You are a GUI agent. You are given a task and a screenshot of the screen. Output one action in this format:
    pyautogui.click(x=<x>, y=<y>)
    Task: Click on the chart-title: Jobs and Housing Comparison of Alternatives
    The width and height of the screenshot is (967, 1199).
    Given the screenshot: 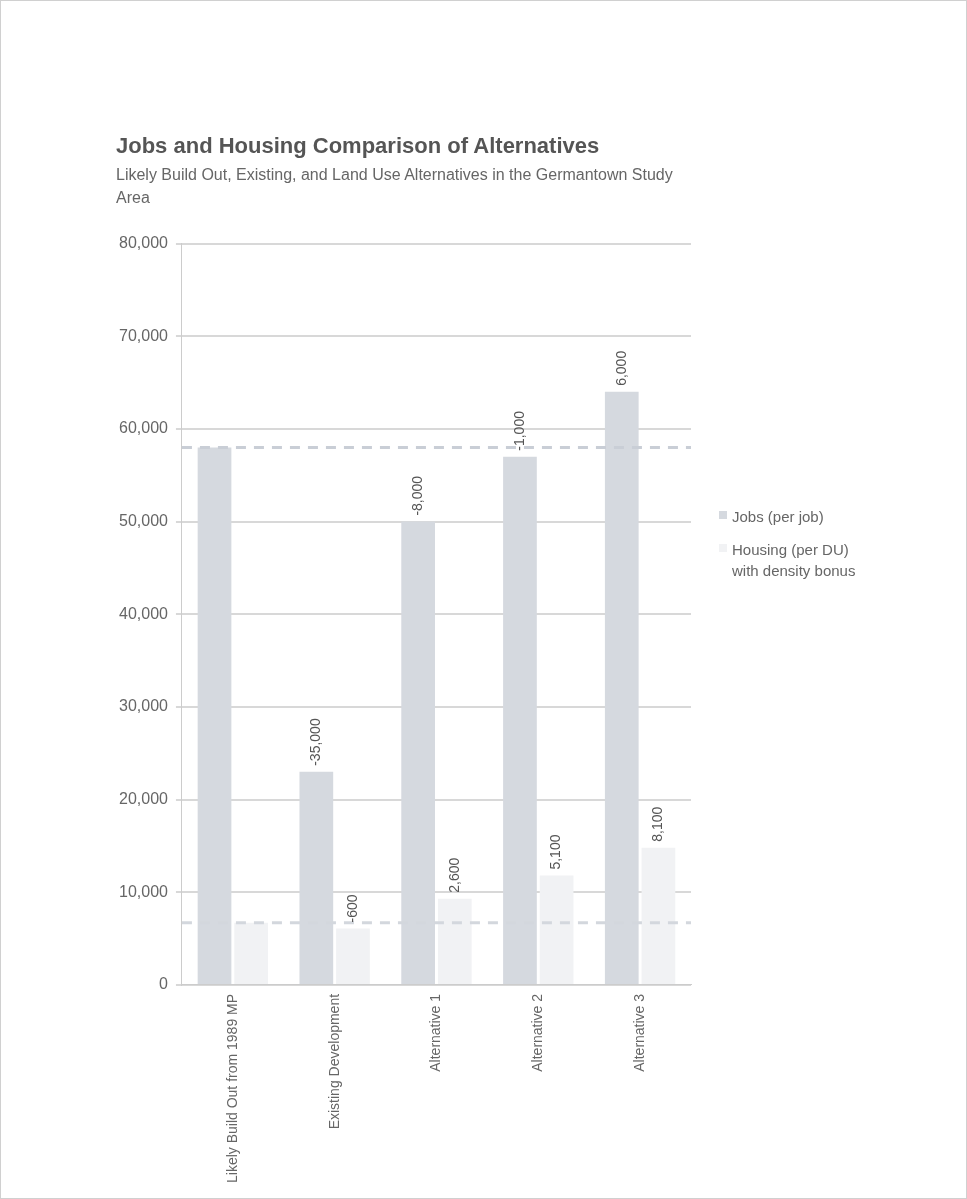 What is the action you would take?
    pyautogui.click(x=358, y=146)
    